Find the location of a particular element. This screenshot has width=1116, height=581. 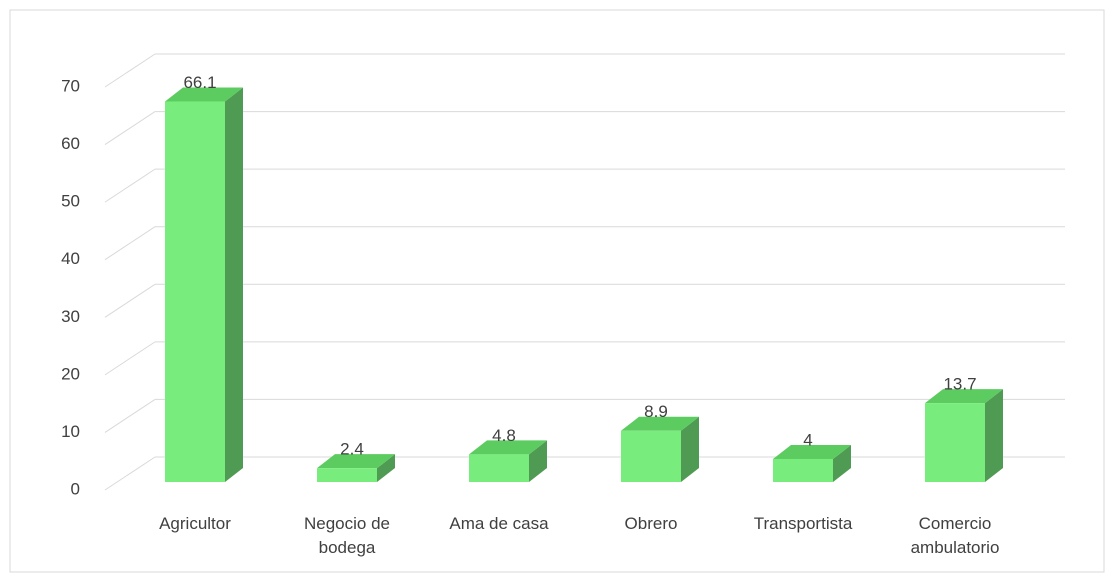

x-tick-label: Negocio de bodega is located at coordinates (346, 535).